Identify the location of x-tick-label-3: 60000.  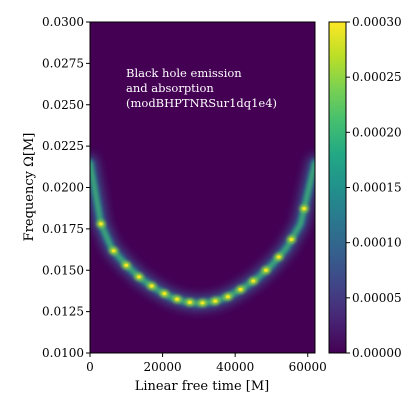
(308, 367).